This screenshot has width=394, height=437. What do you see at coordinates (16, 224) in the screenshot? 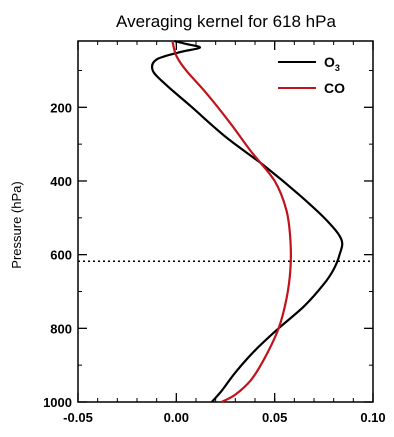
I see `y-axis-label: Pressure (hPa)` at bounding box center [16, 224].